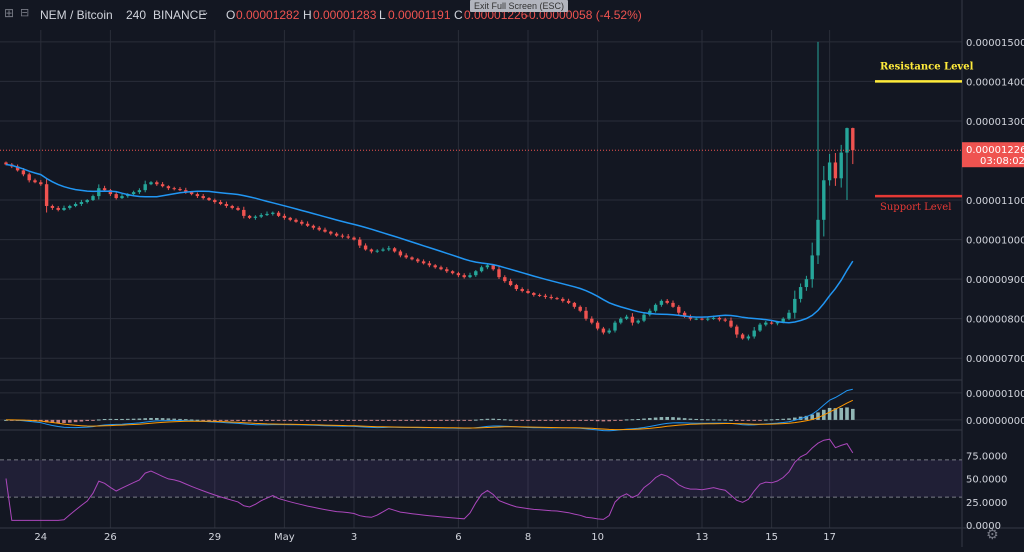 The width and height of the screenshot is (1024, 552). Describe the element at coordinates (9, 13) in the screenshot. I see `crosshair-icon: ⊞` at that location.